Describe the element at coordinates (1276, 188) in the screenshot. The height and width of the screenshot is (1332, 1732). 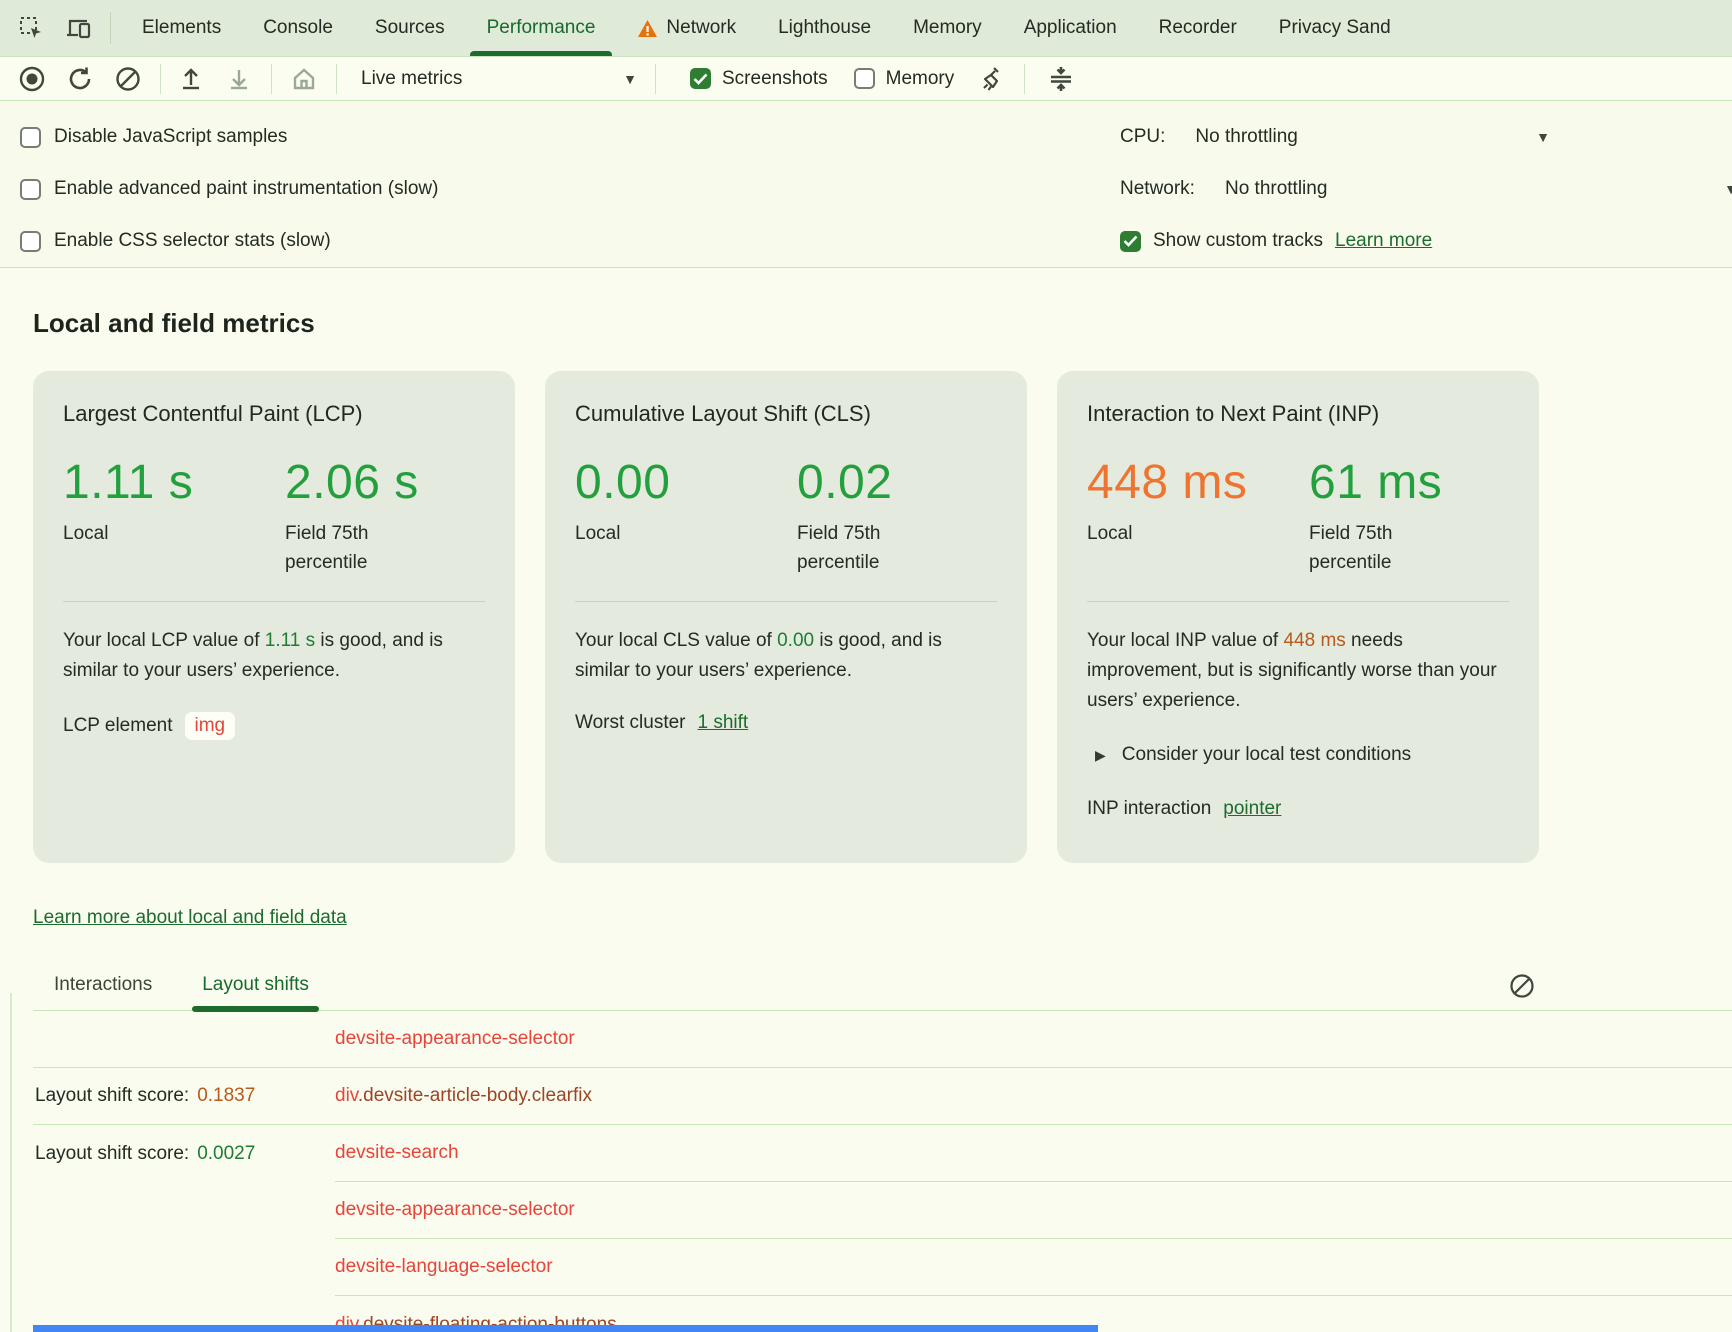
I see `network-throttling-value: No throttling` at that location.